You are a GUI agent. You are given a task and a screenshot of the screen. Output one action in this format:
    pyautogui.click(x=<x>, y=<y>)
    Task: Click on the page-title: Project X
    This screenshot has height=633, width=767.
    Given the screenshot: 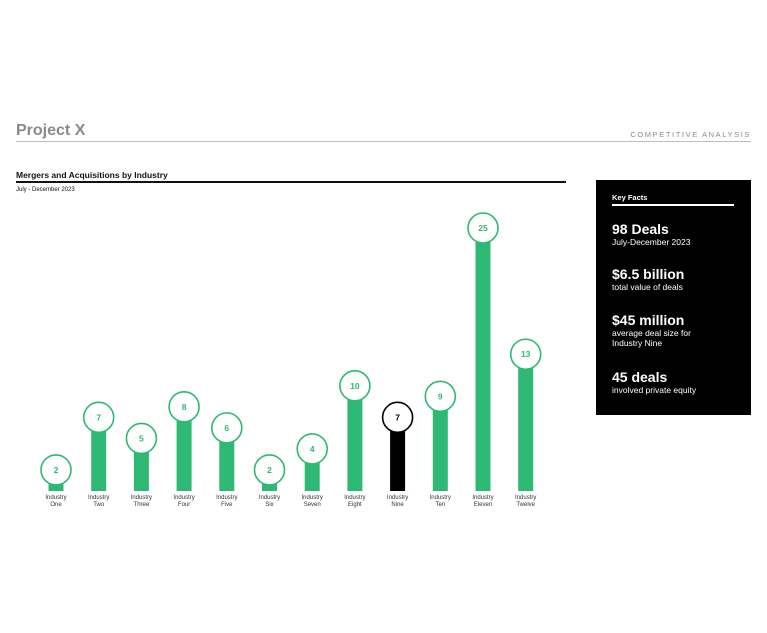 What is the action you would take?
    pyautogui.click(x=51, y=130)
    